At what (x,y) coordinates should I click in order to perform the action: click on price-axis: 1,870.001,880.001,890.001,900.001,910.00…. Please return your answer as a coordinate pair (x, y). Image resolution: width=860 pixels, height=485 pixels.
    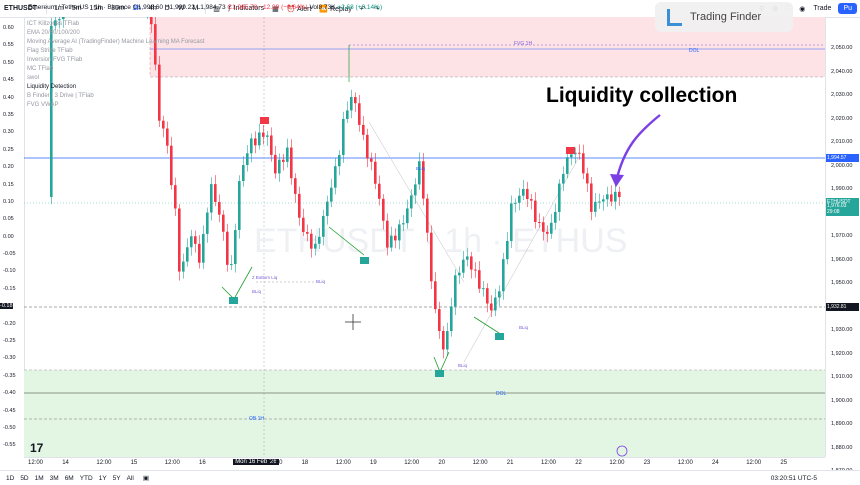
    Looking at the image, I should click on (842, 245).